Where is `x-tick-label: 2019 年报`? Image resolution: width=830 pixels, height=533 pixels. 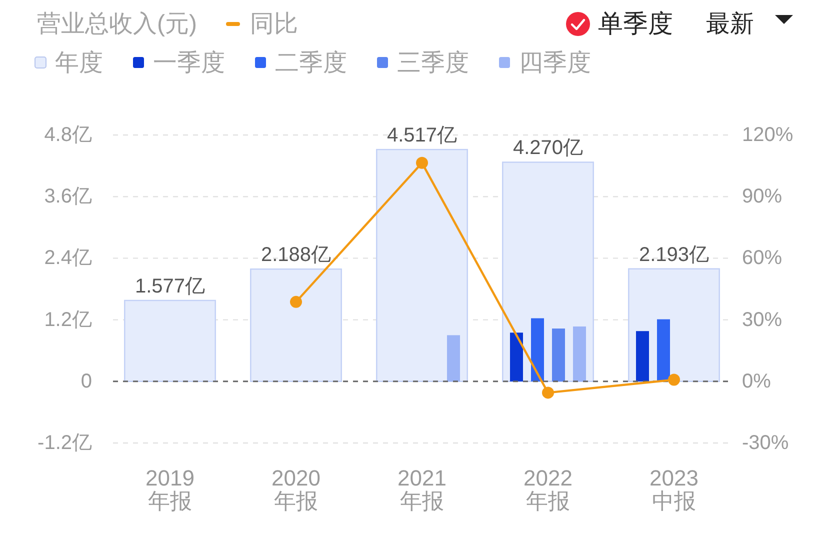
x-tick-label: 2019 年报 is located at coordinates (170, 490).